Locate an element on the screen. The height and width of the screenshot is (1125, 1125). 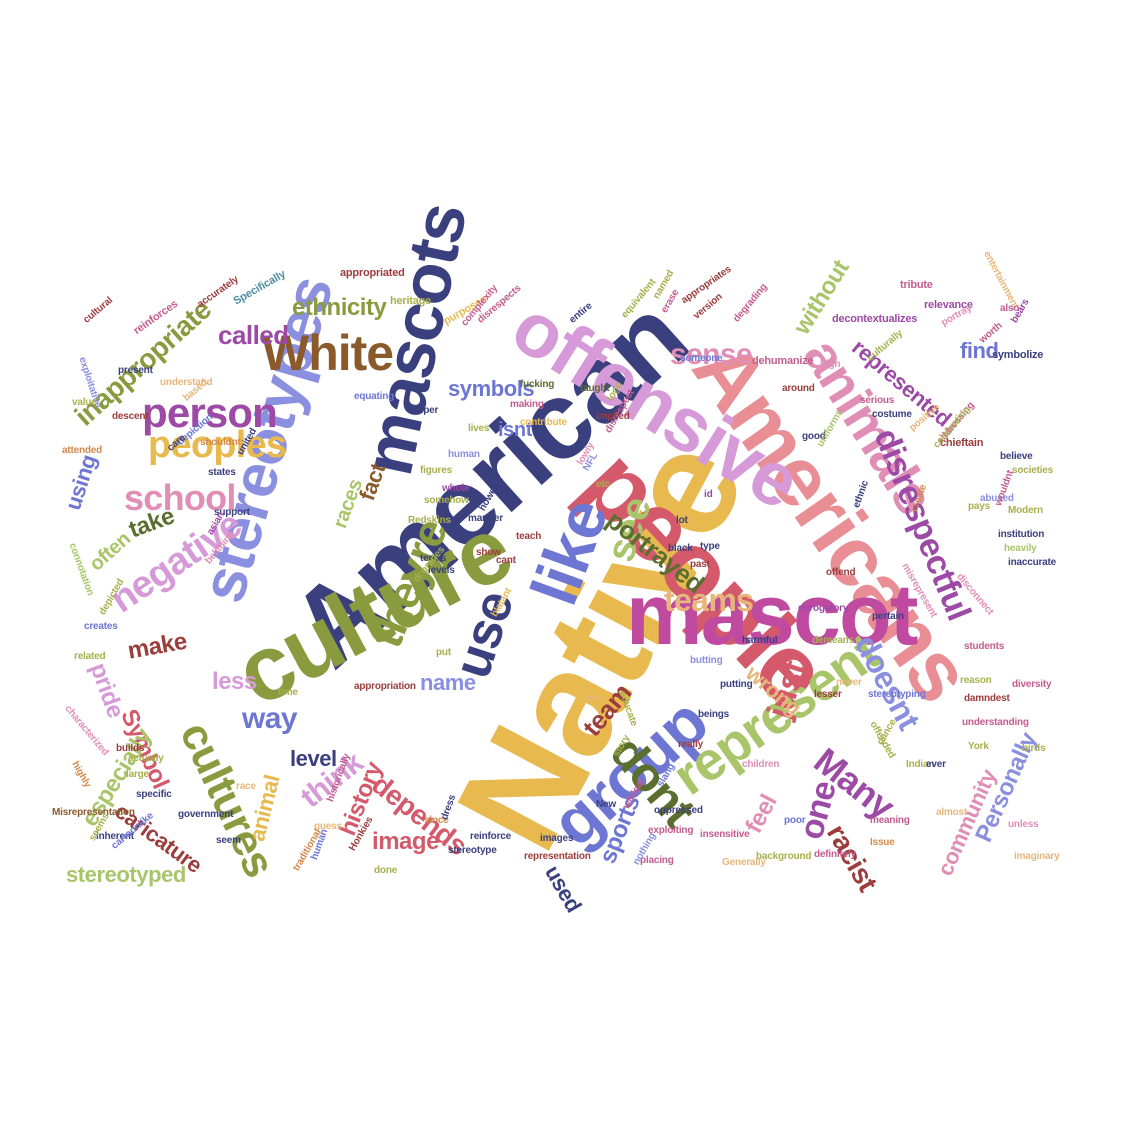
word-past: past is located at coordinates (700, 564).